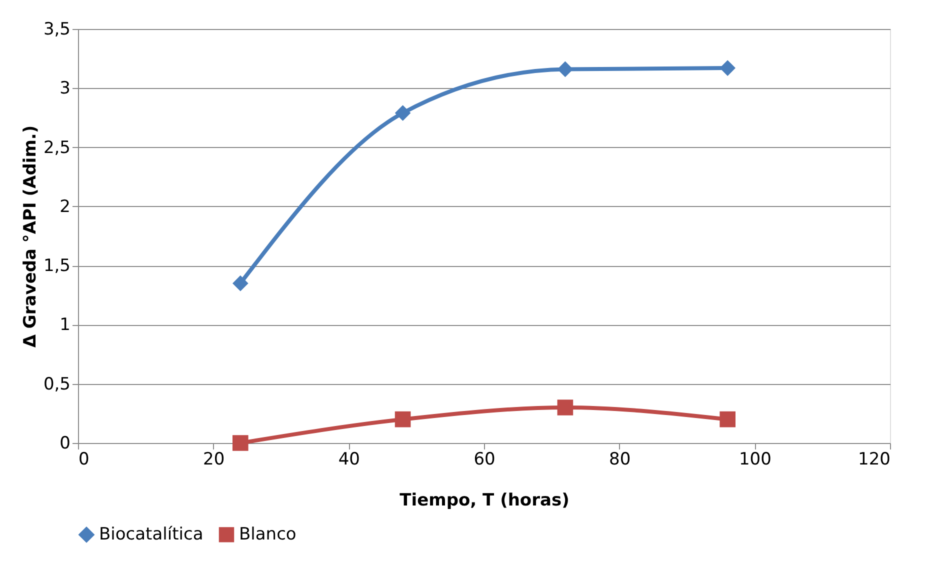  I want to click on x-tick-label: 100, so click(755, 460).